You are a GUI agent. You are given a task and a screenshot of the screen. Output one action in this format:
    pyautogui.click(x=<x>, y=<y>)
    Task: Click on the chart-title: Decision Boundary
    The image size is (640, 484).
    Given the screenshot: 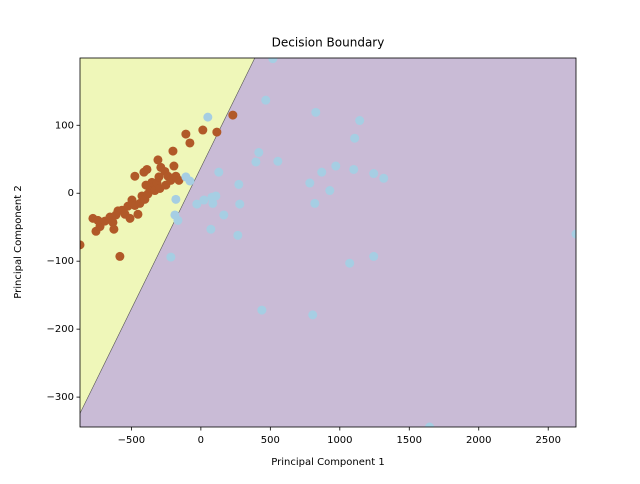 What is the action you would take?
    pyautogui.click(x=328, y=43)
    